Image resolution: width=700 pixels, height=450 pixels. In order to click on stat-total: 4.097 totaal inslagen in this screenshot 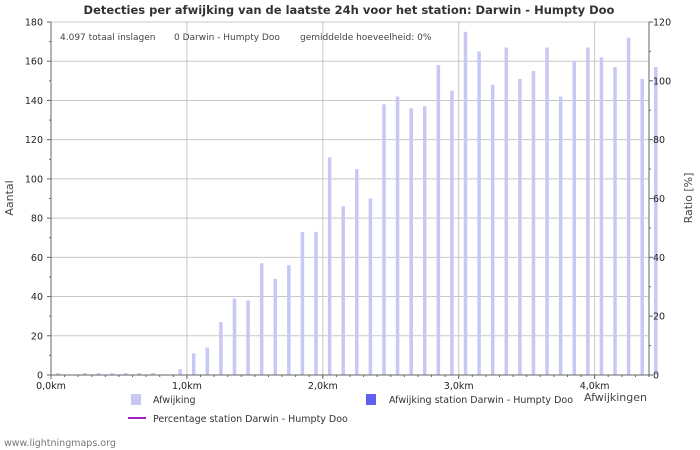, I will do `click(107, 38)`.